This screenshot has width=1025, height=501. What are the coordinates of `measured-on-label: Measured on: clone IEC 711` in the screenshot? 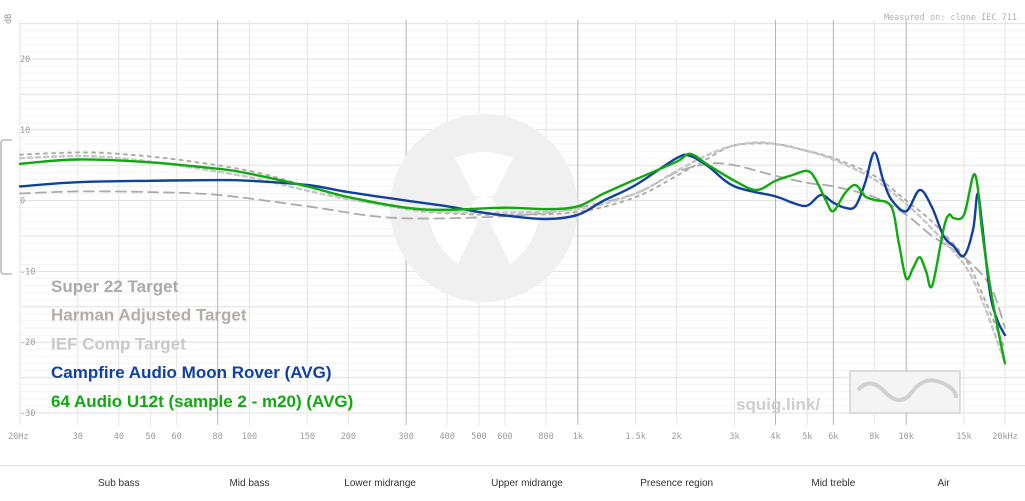 It's located at (950, 18).